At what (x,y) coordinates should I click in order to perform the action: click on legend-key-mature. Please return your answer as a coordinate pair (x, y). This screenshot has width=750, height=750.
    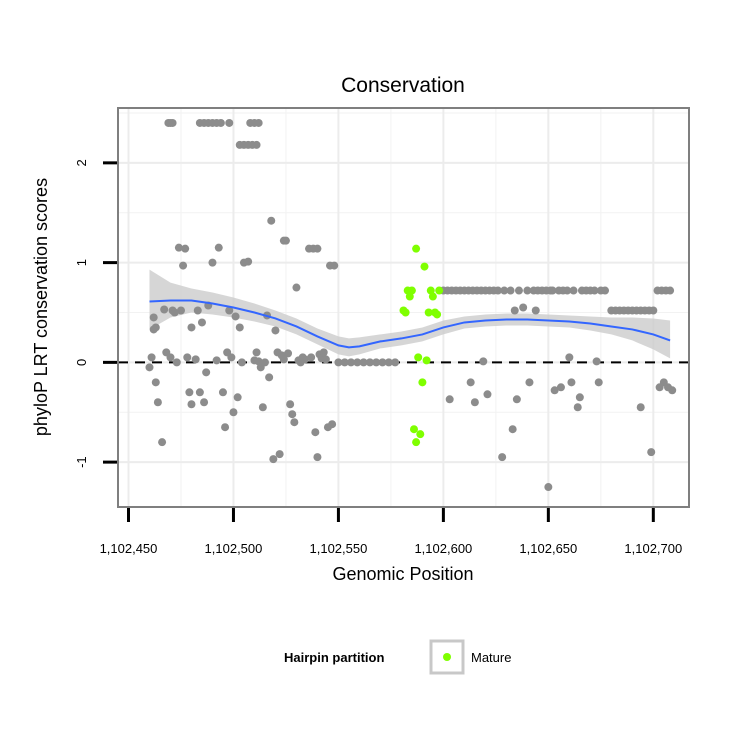
    Looking at the image, I should click on (447, 657).